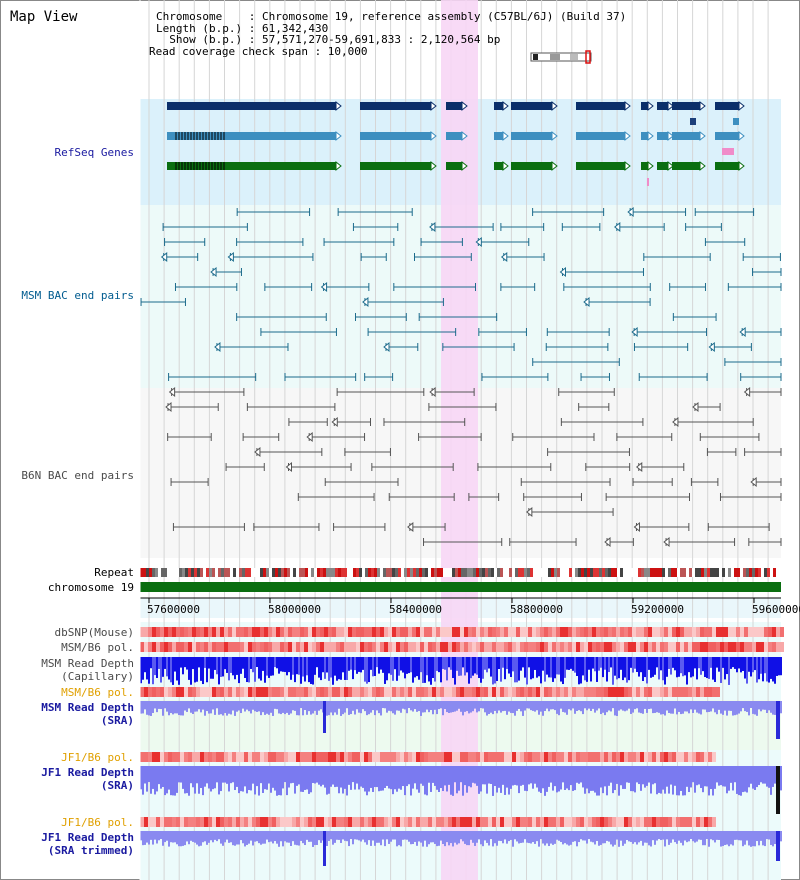  I want to click on track-label-msm-b6-pol-sra: MSM/B6 pol., so click(97, 692).